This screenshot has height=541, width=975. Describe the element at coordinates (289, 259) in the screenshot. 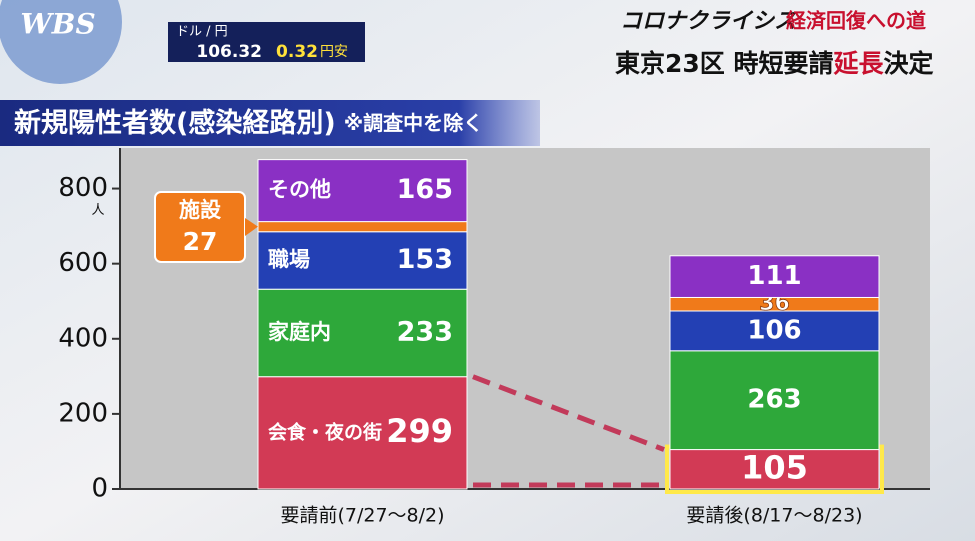

I see `series-label: 職場` at that location.